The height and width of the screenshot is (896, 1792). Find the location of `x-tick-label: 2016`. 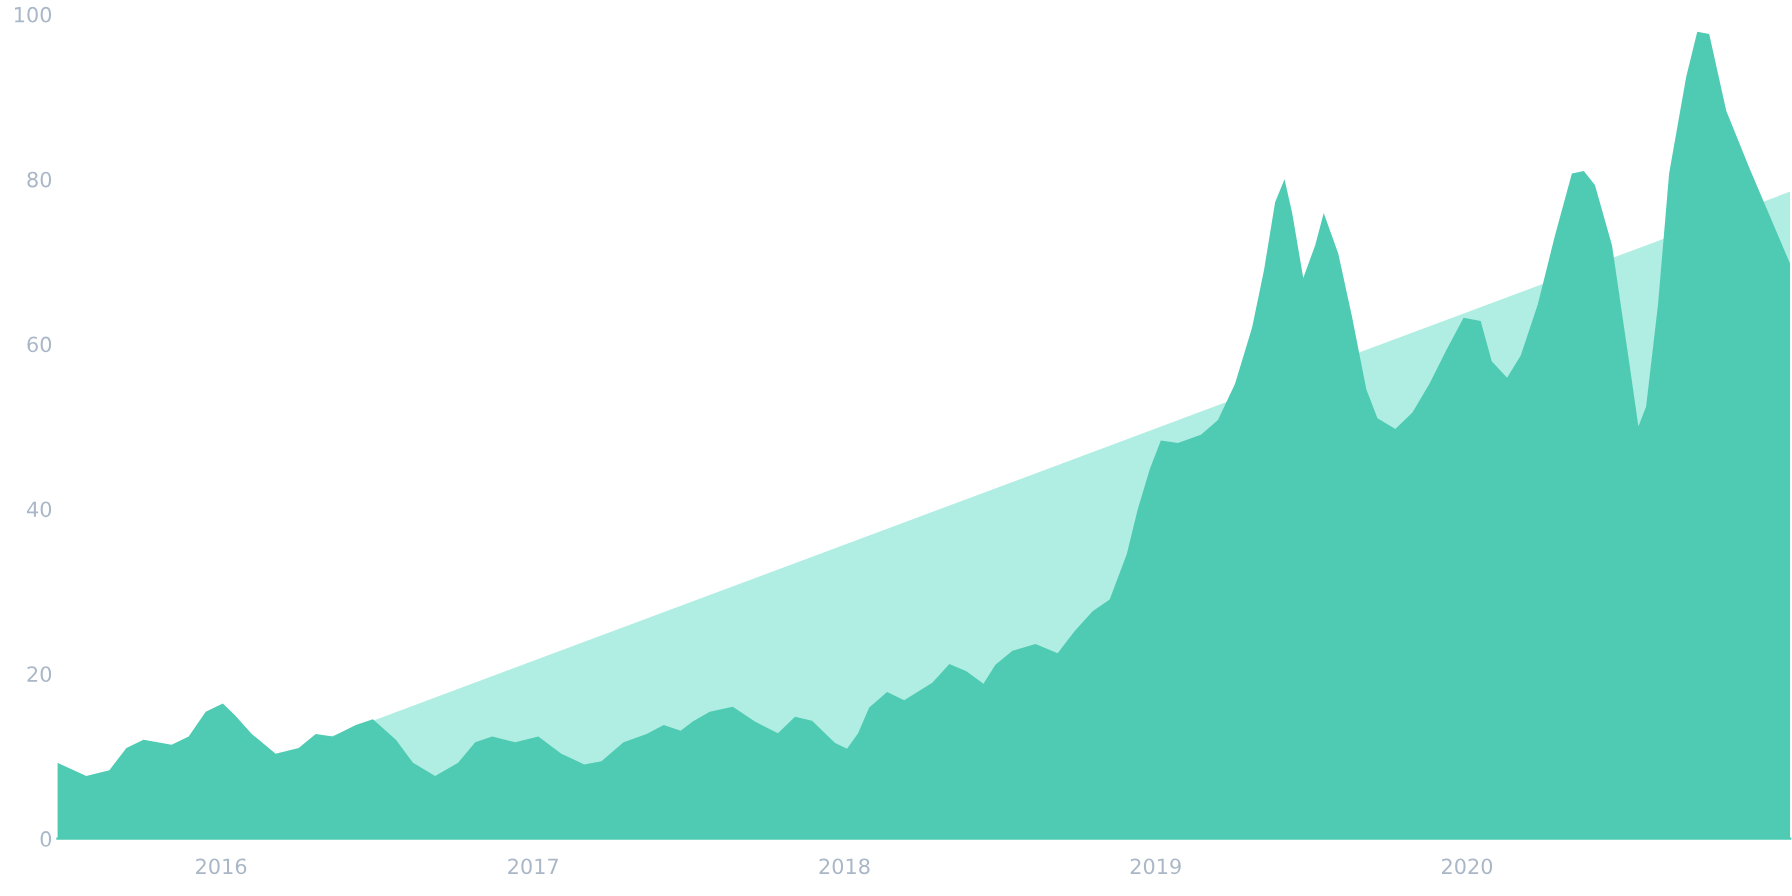

x-tick-label: 2016 is located at coordinates (221, 866).